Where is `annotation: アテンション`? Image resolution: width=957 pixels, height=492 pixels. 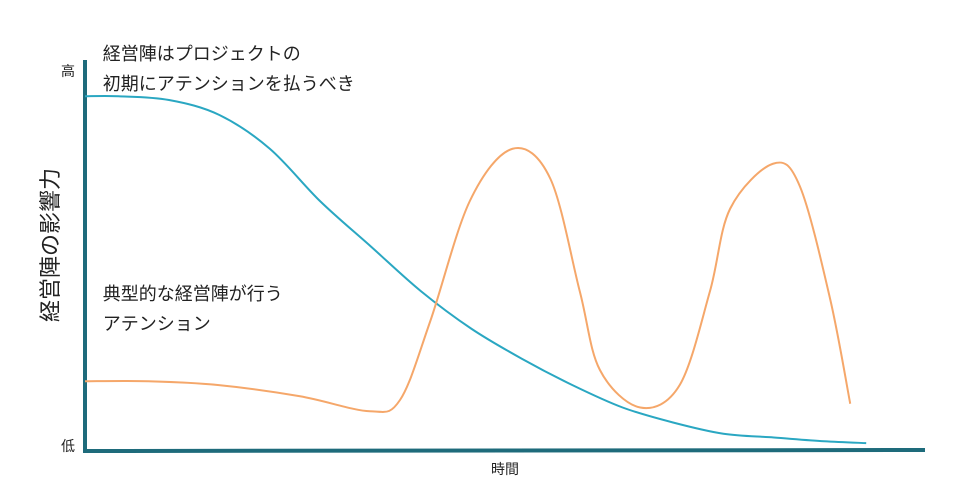 annotation: アテンション is located at coordinates (157, 324).